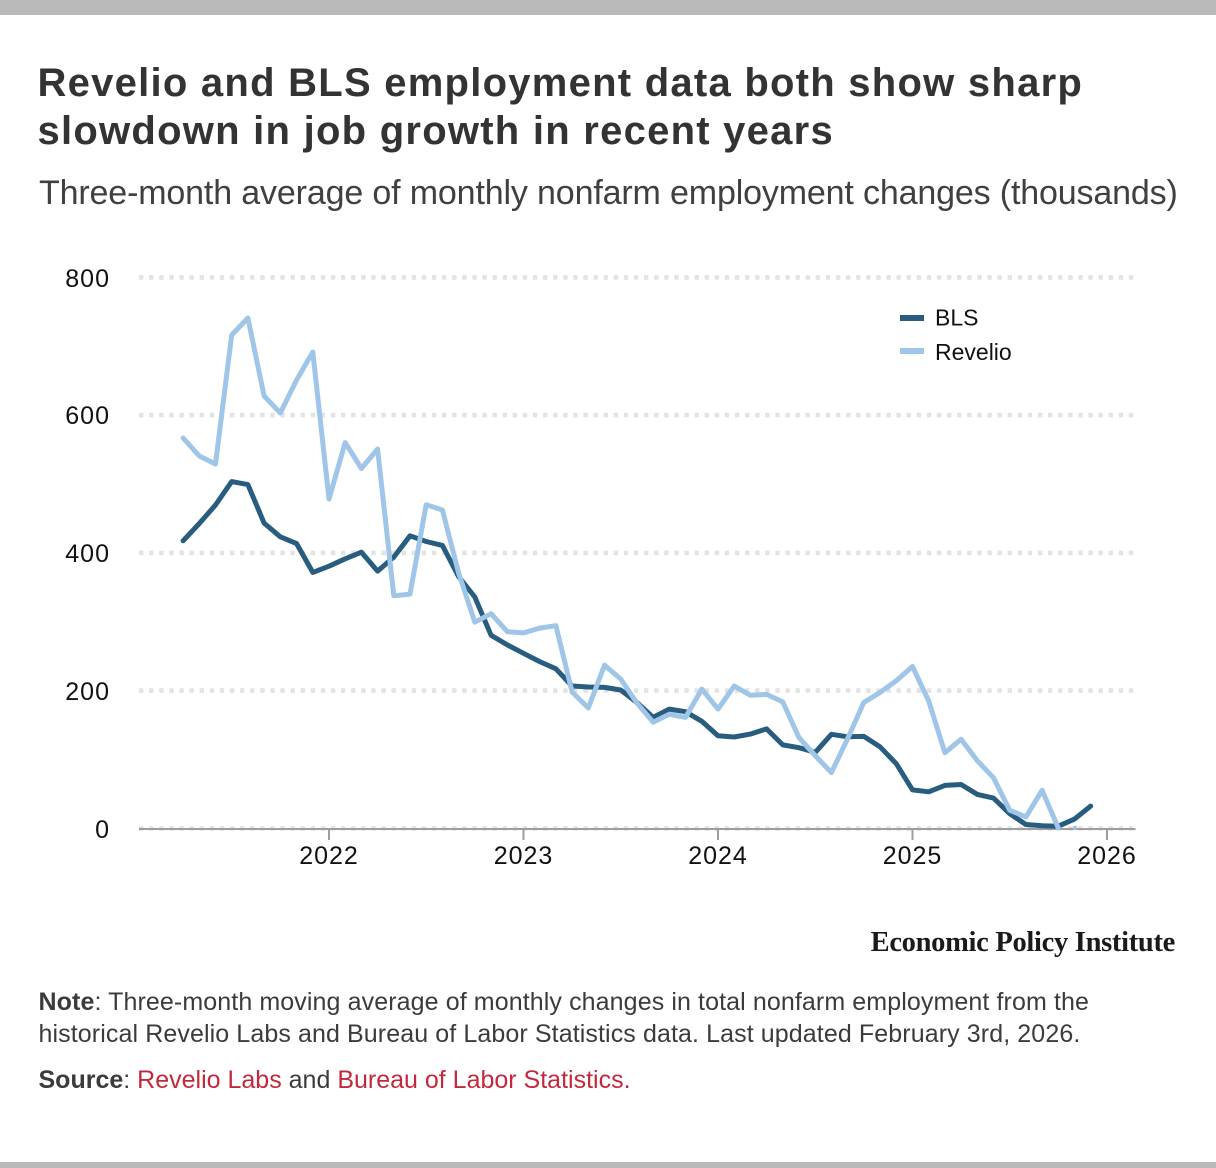  What do you see at coordinates (973, 352) in the screenshot?
I see `svg-text: Revelio` at bounding box center [973, 352].